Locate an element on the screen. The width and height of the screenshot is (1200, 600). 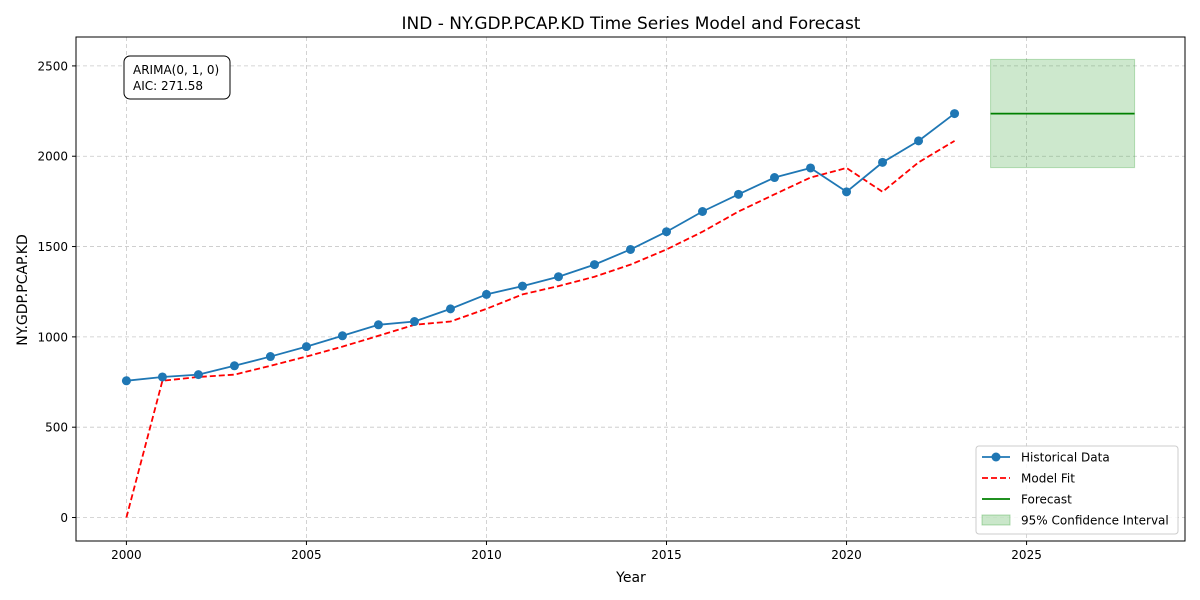
legend-label-confidence: 95% Confidence Interval is located at coordinates (1095, 521).